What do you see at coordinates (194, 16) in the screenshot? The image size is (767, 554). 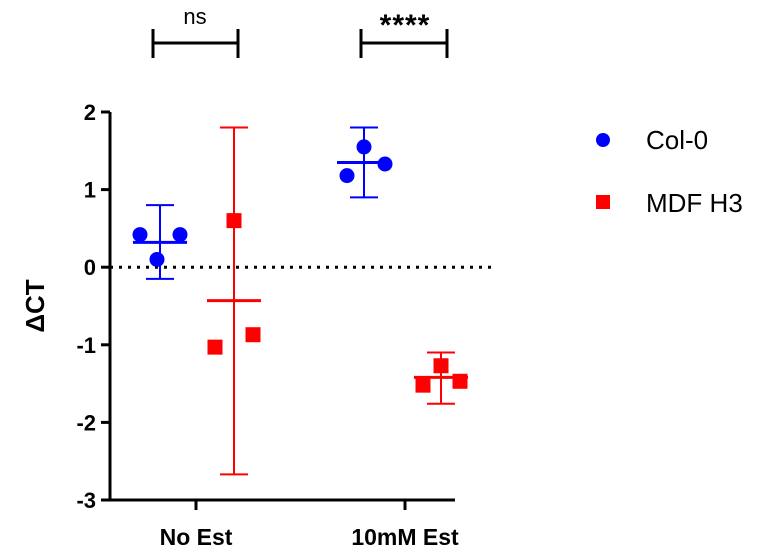 I see `significance-label-no-est: ns` at bounding box center [194, 16].